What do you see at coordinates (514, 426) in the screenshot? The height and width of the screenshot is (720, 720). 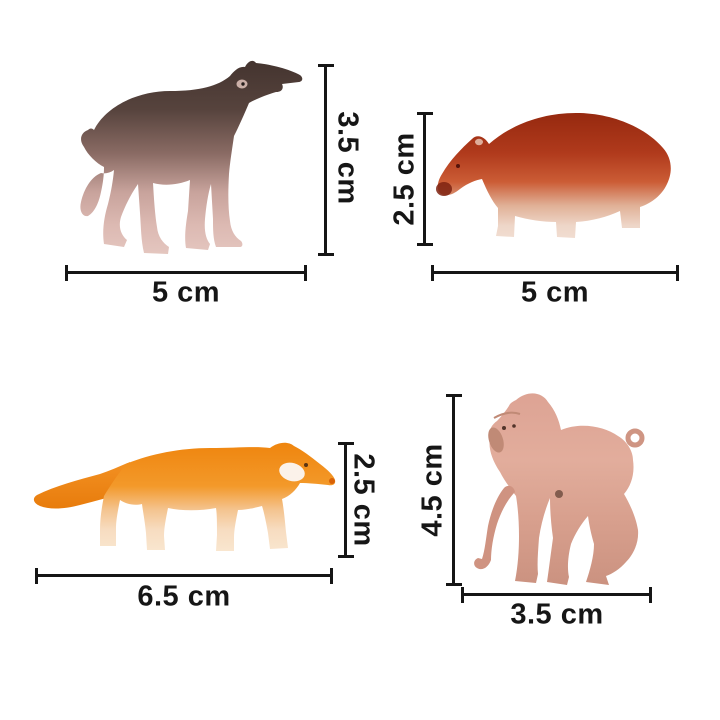 I see `baboon-eye-right` at bounding box center [514, 426].